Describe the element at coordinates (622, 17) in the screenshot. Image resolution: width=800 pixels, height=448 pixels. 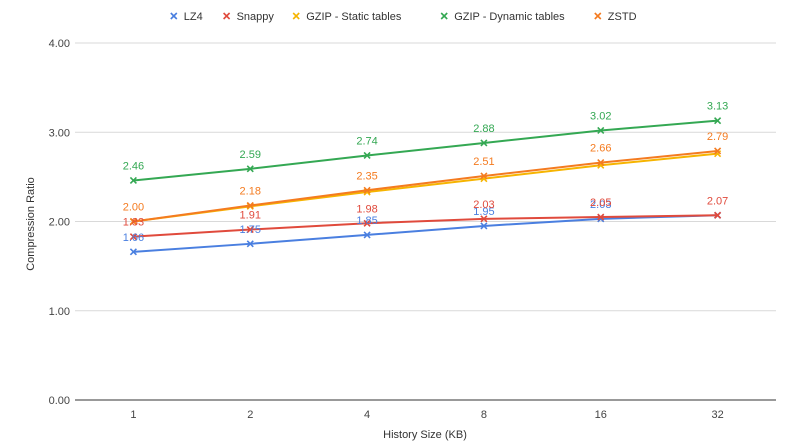
I see `legend-label: ZSTD` at that location.